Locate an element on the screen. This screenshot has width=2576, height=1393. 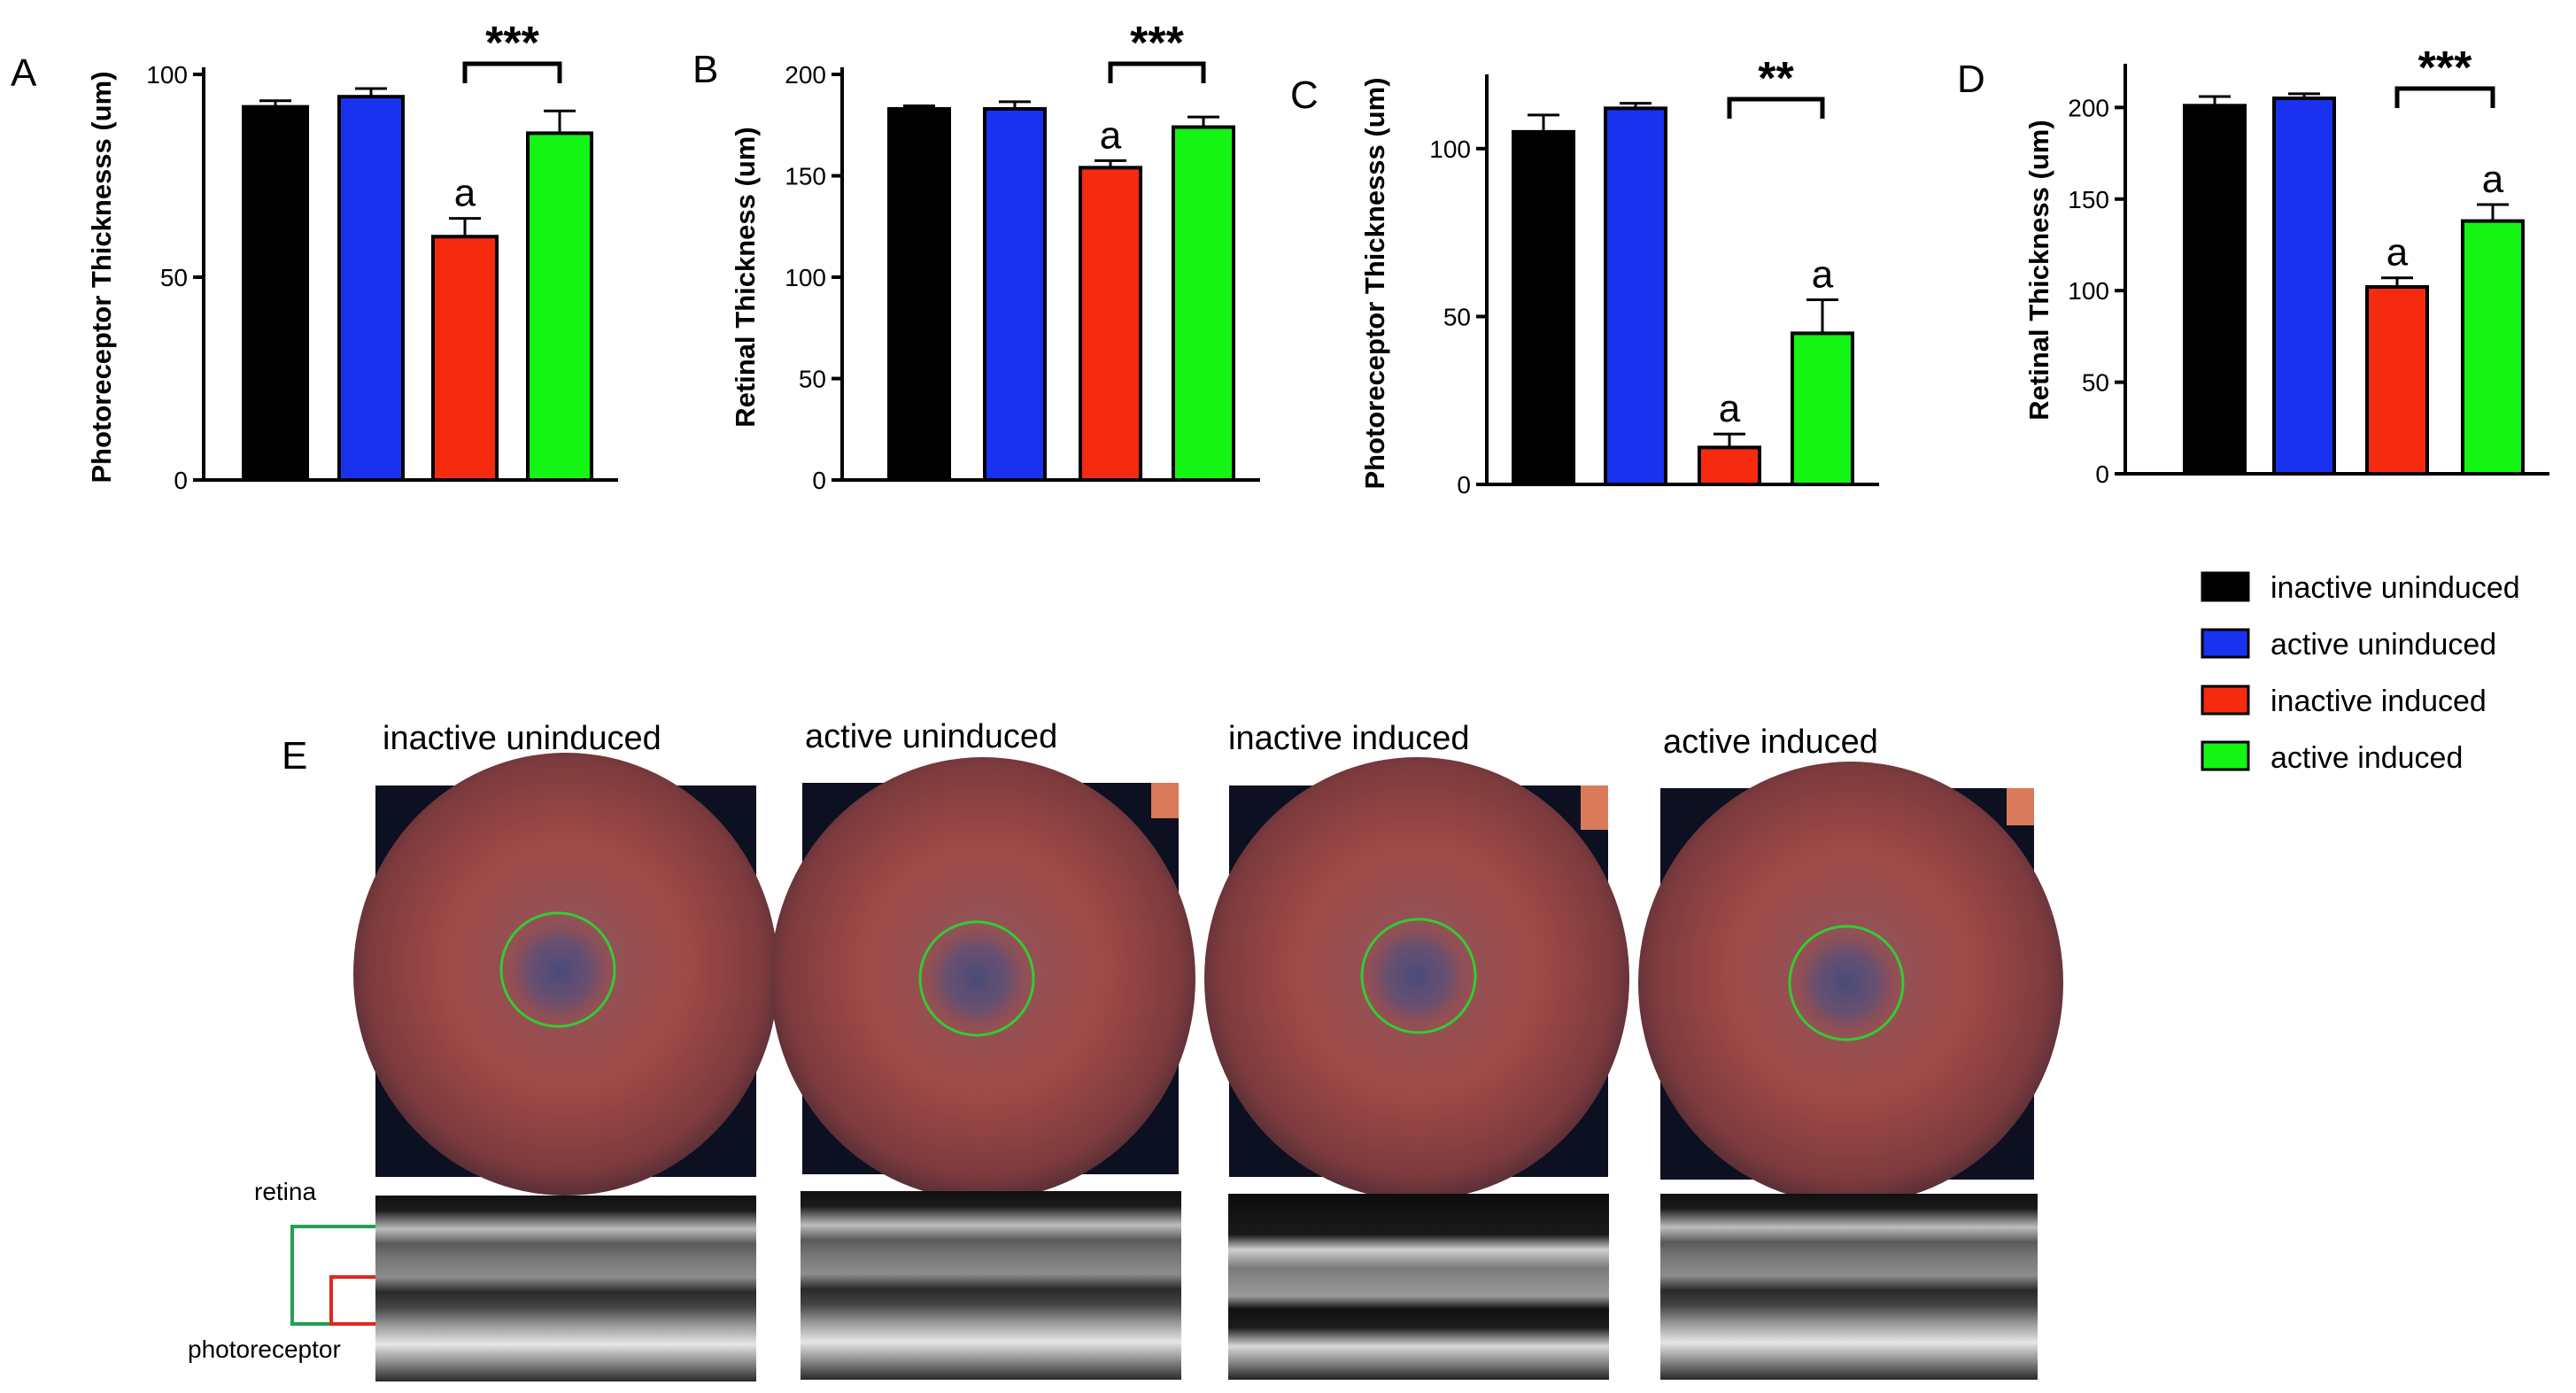
chart-d: 0 50 100 150 200 Retinal Thickness (um) a a *** is located at coordinates (2286, 265).